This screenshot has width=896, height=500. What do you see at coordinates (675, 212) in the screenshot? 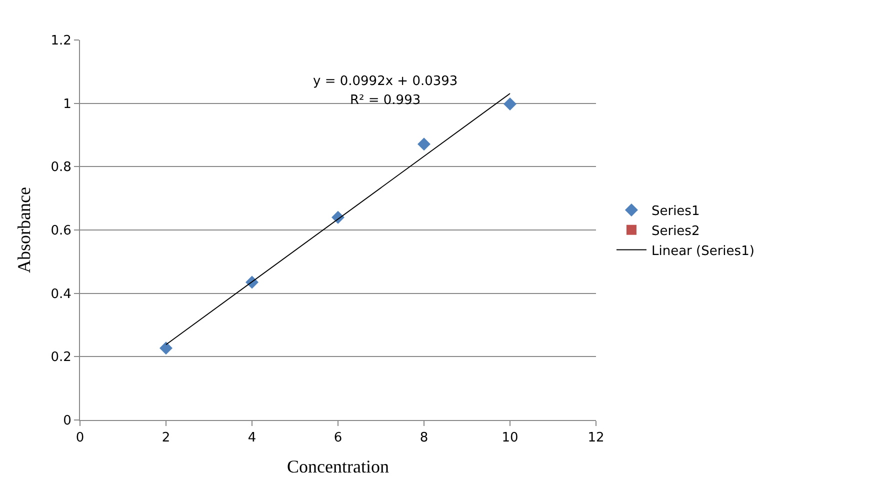
I see `legend-label: Series1` at bounding box center [675, 212].